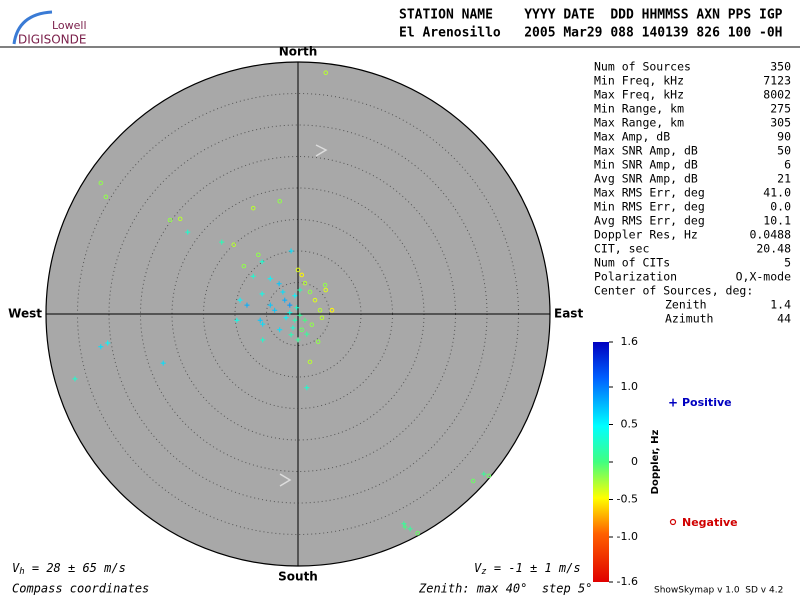 Image resolution: width=800 pixels, height=600 pixels. Describe the element at coordinates (673, 403) in the screenshot. I see `legend-positive-symbol: +` at that location.